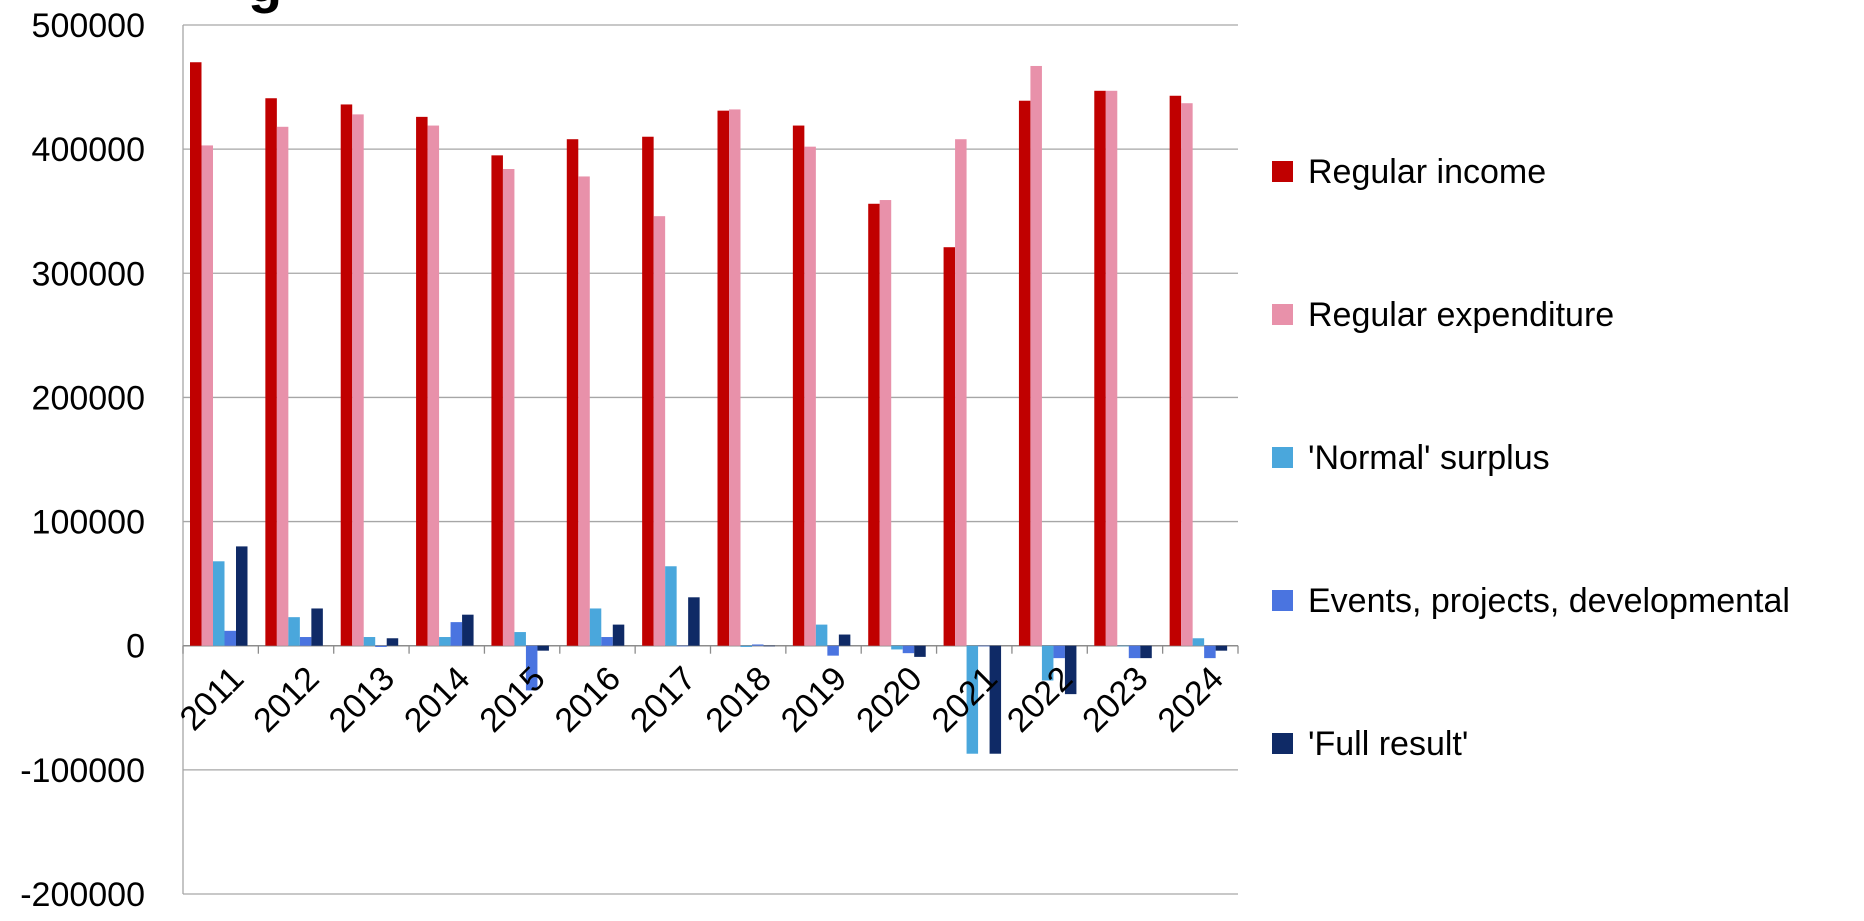 This screenshot has width=1864, height=921. Describe the element at coordinates (265, 7) in the screenshot. I see `chart-title-fragment: g` at that location.